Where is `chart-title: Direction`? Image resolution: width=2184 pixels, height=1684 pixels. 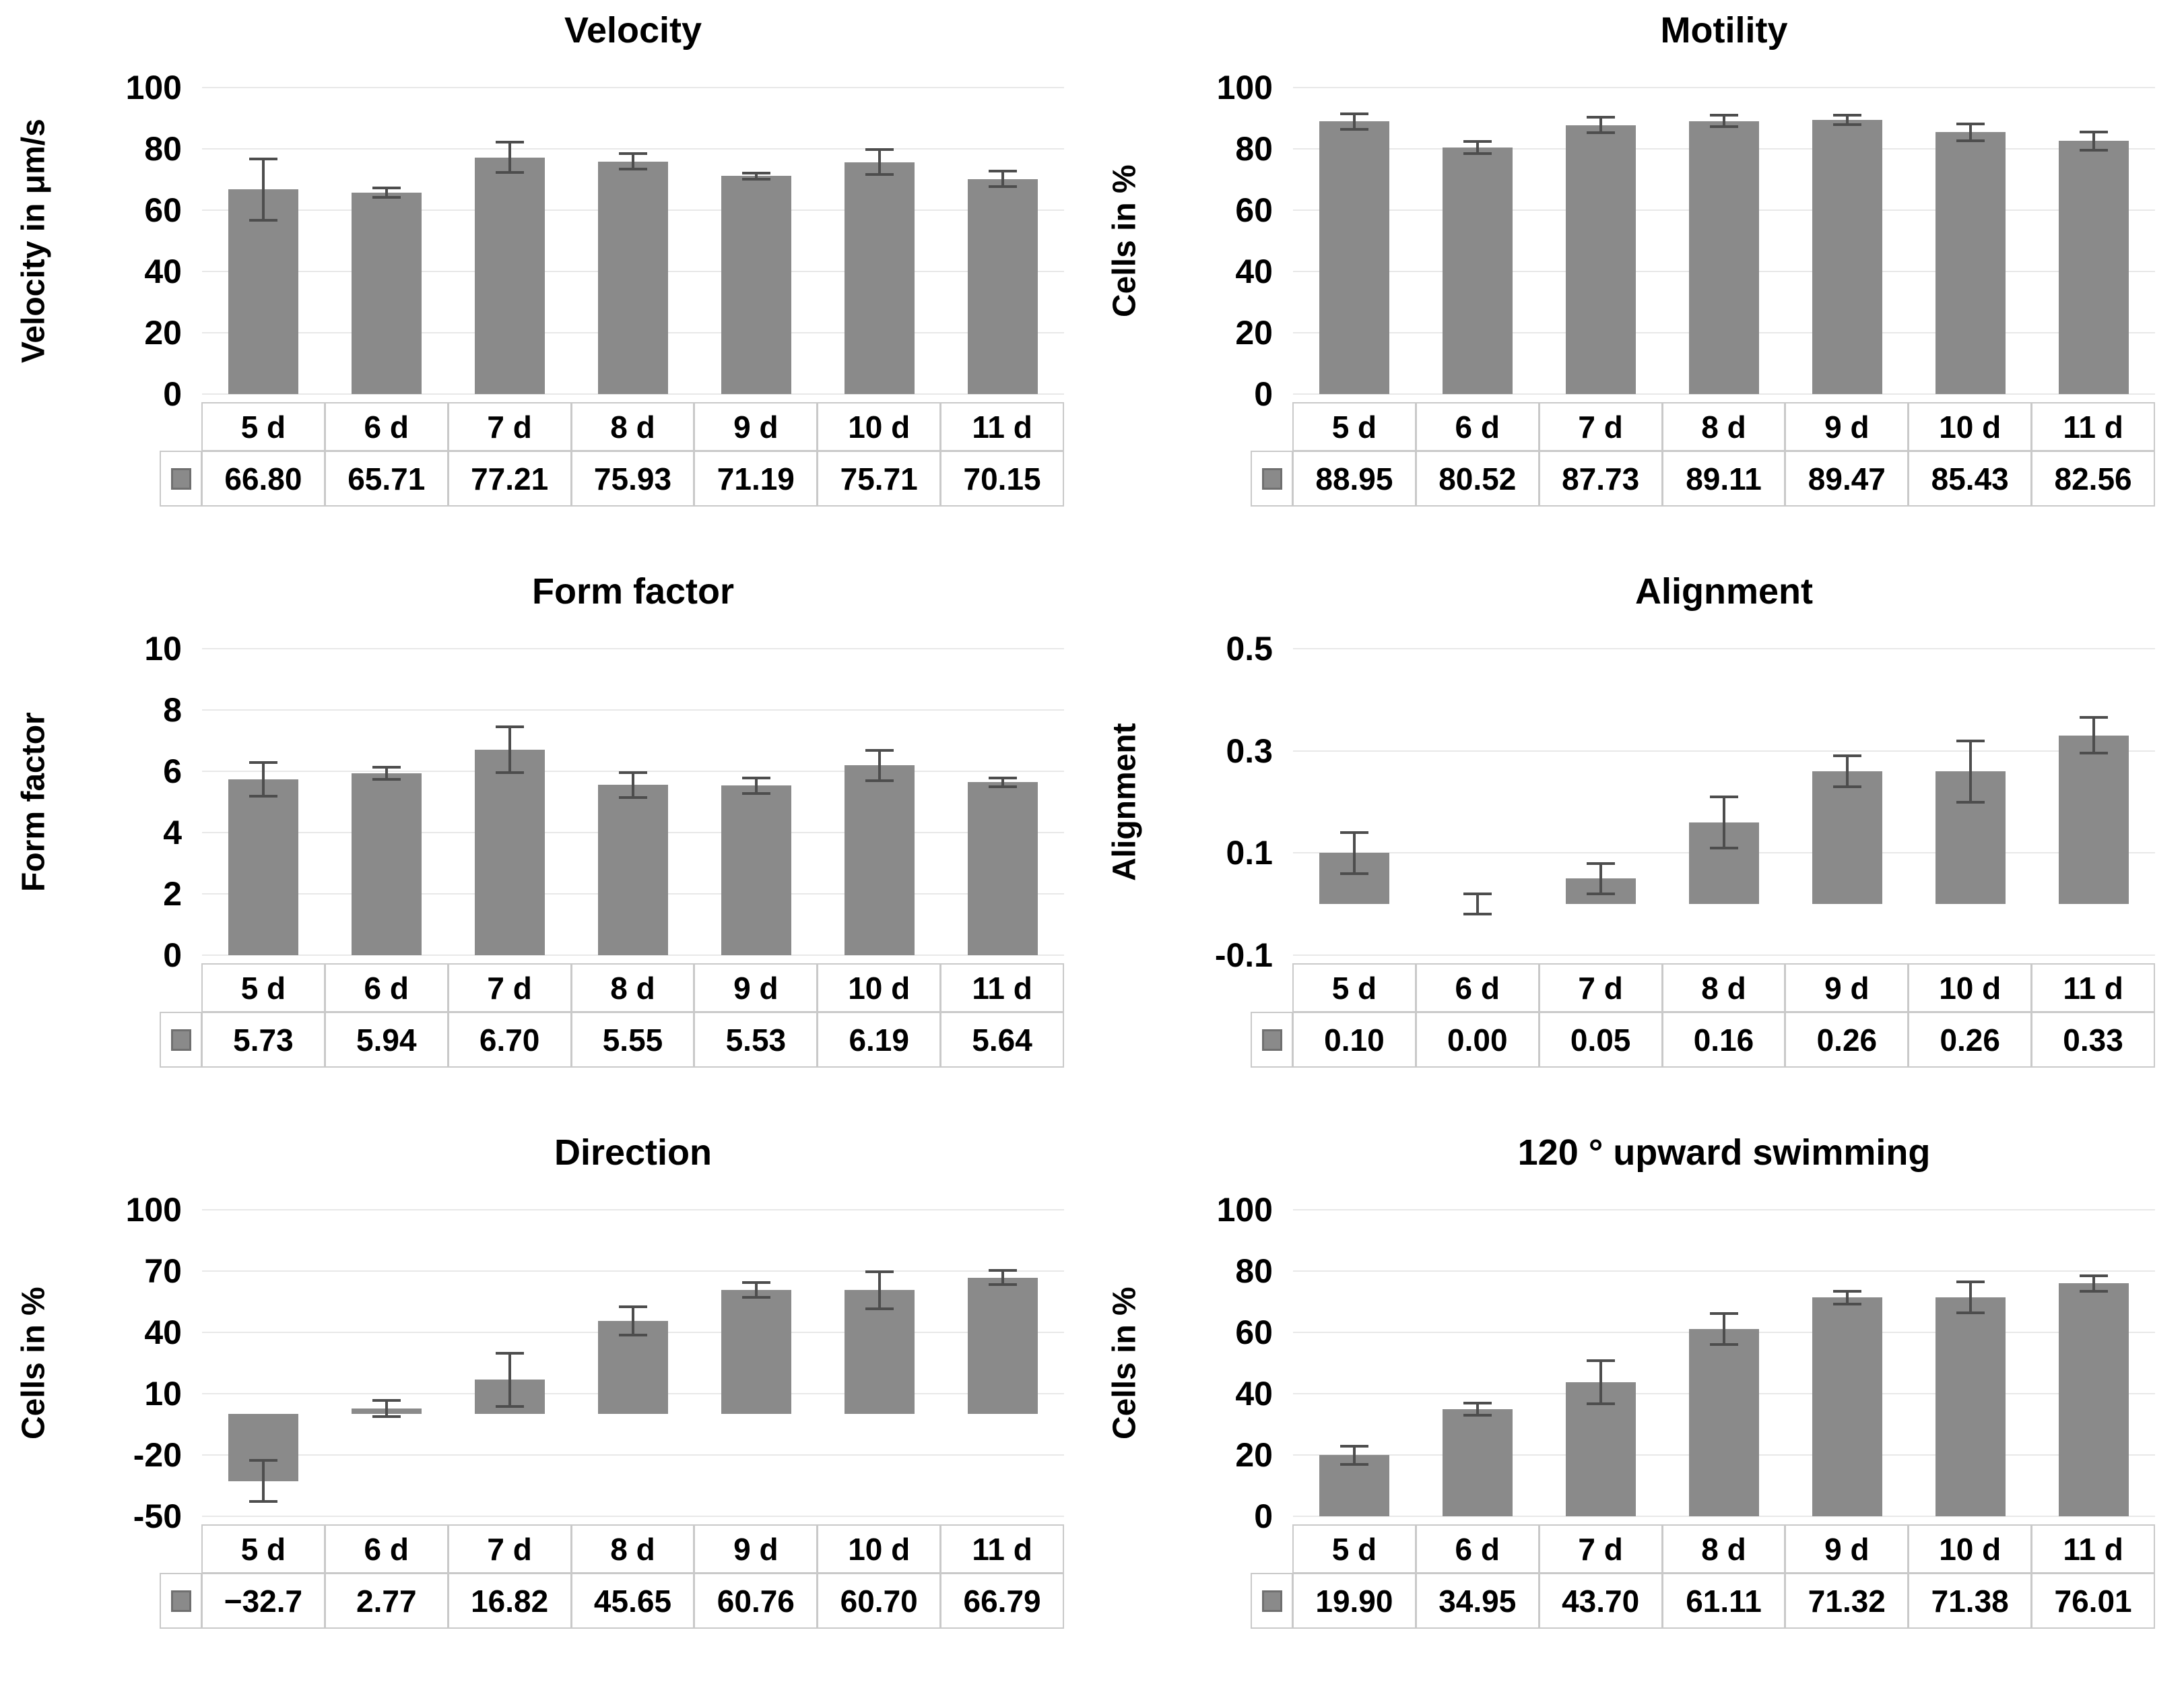
chart-title: Direction is located at coordinates (633, 1152).